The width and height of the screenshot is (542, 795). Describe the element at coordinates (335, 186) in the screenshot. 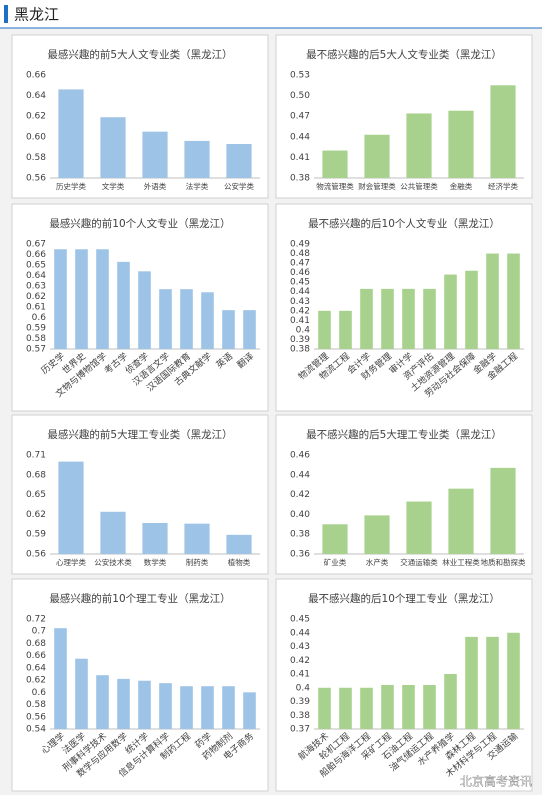

I see `x-tick-label: 物流管理类` at that location.